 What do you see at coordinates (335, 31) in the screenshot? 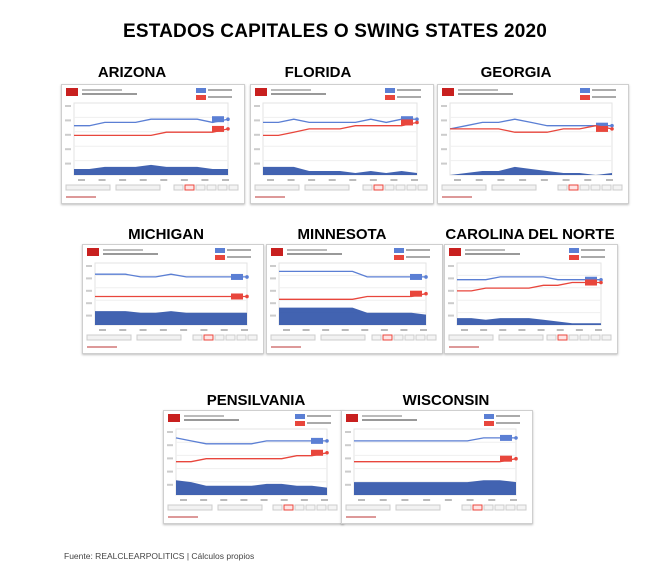
I see `page-title: ESTADOS CAPITALES O SWING STATES 2020` at bounding box center [335, 31].